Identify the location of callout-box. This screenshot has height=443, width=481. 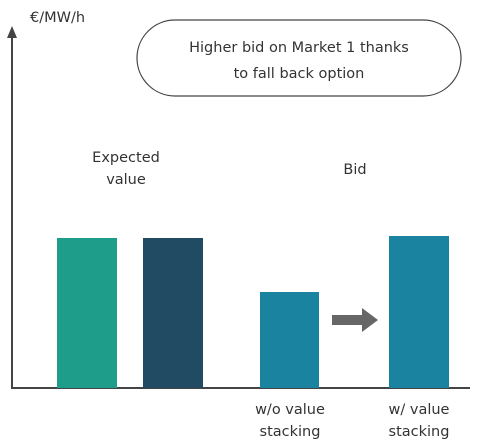
(299, 58).